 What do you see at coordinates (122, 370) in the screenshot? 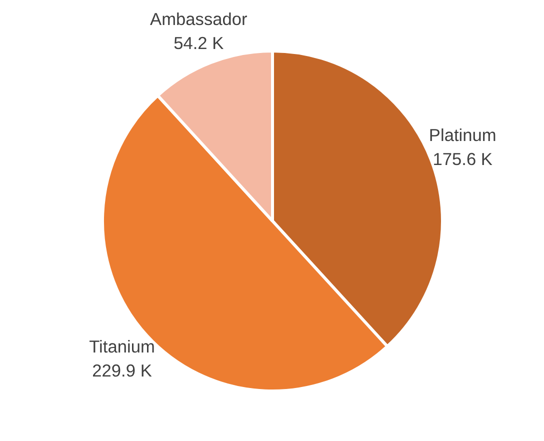
I see `data-label: 229.9 K` at bounding box center [122, 370].